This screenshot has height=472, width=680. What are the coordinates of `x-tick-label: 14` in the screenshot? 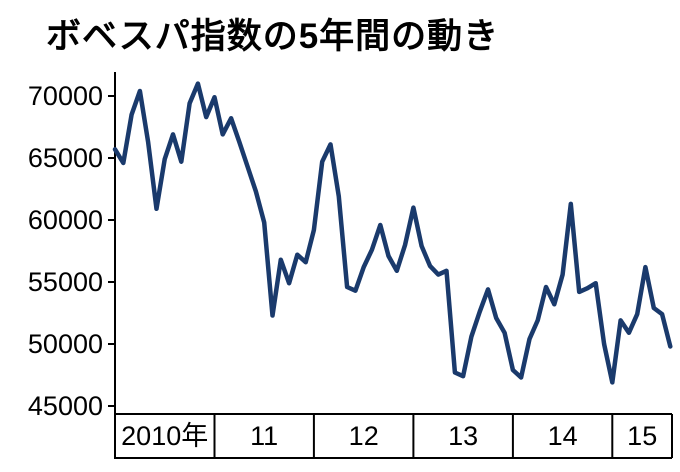 It's located at (563, 436).